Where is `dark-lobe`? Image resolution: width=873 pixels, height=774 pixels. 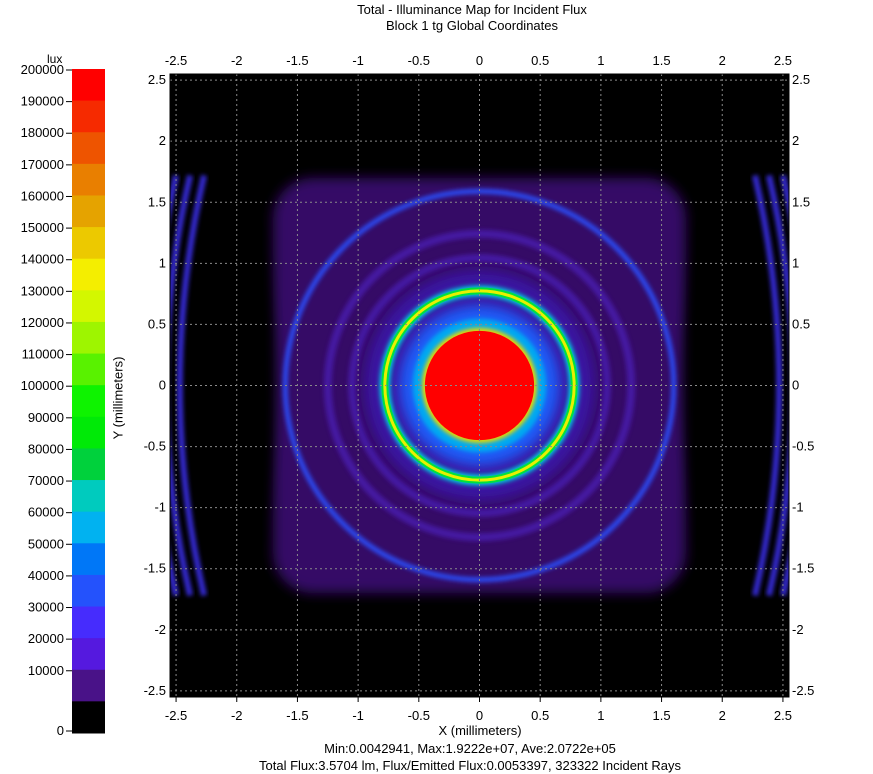
dark-lobe is located at coordinates (728, 385).